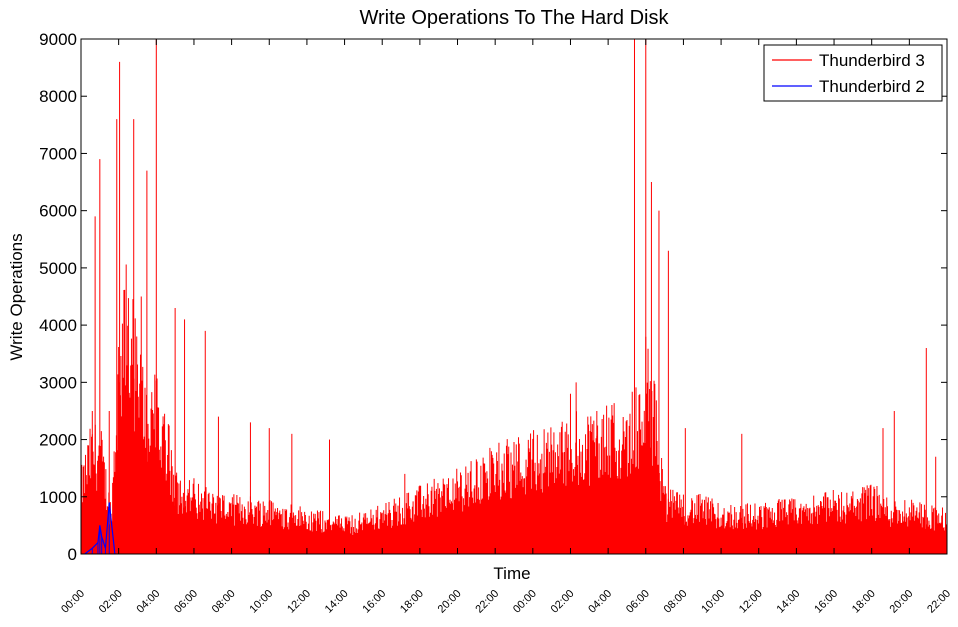  I want to click on x-axis-label: Time, so click(511, 573).